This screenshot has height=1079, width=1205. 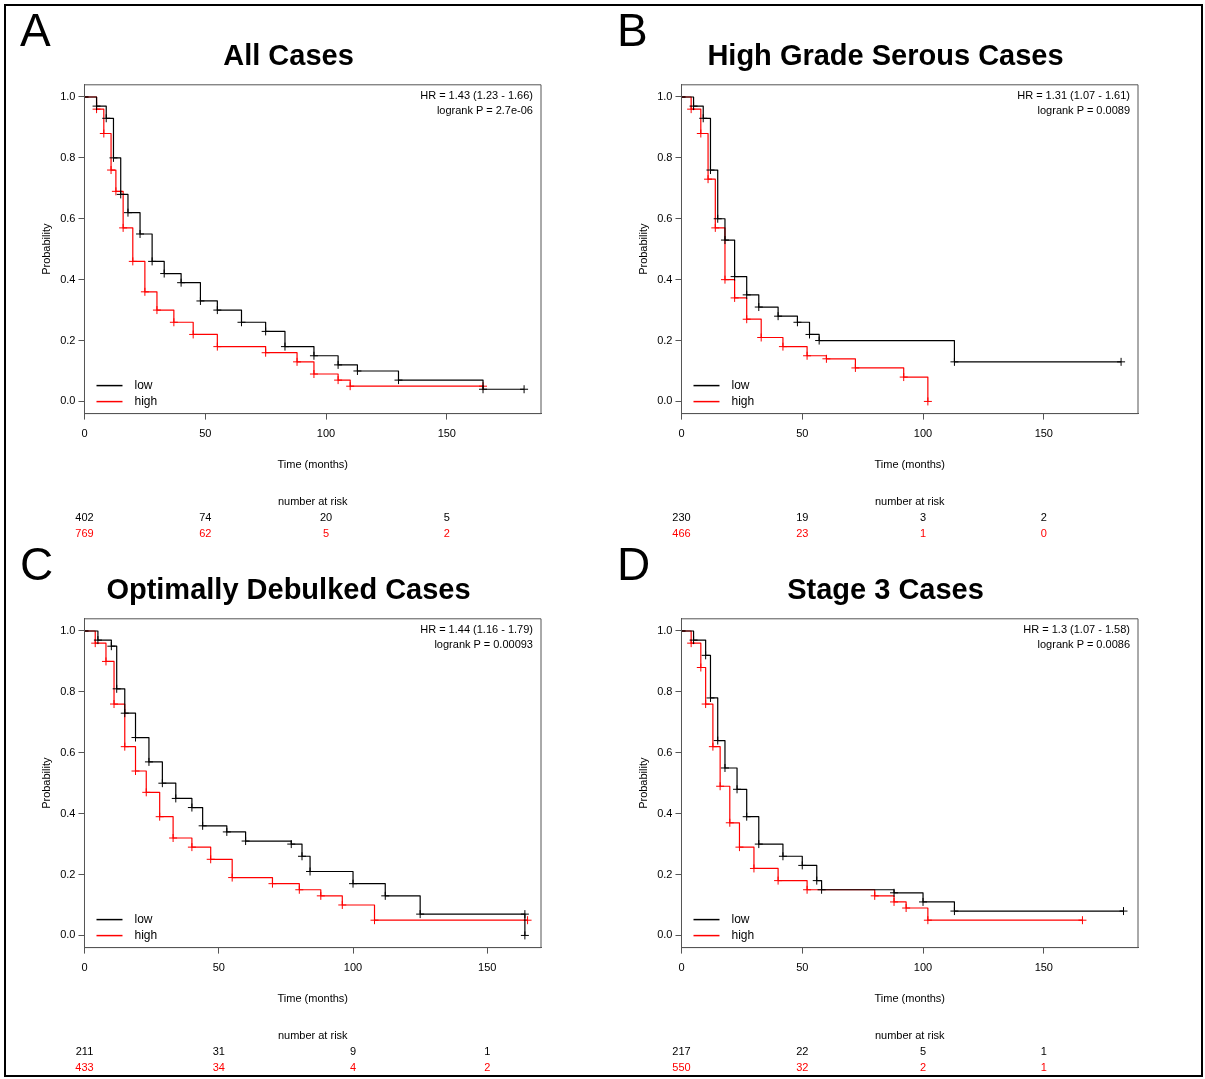 I want to click on text: 769, so click(x=84, y=533).